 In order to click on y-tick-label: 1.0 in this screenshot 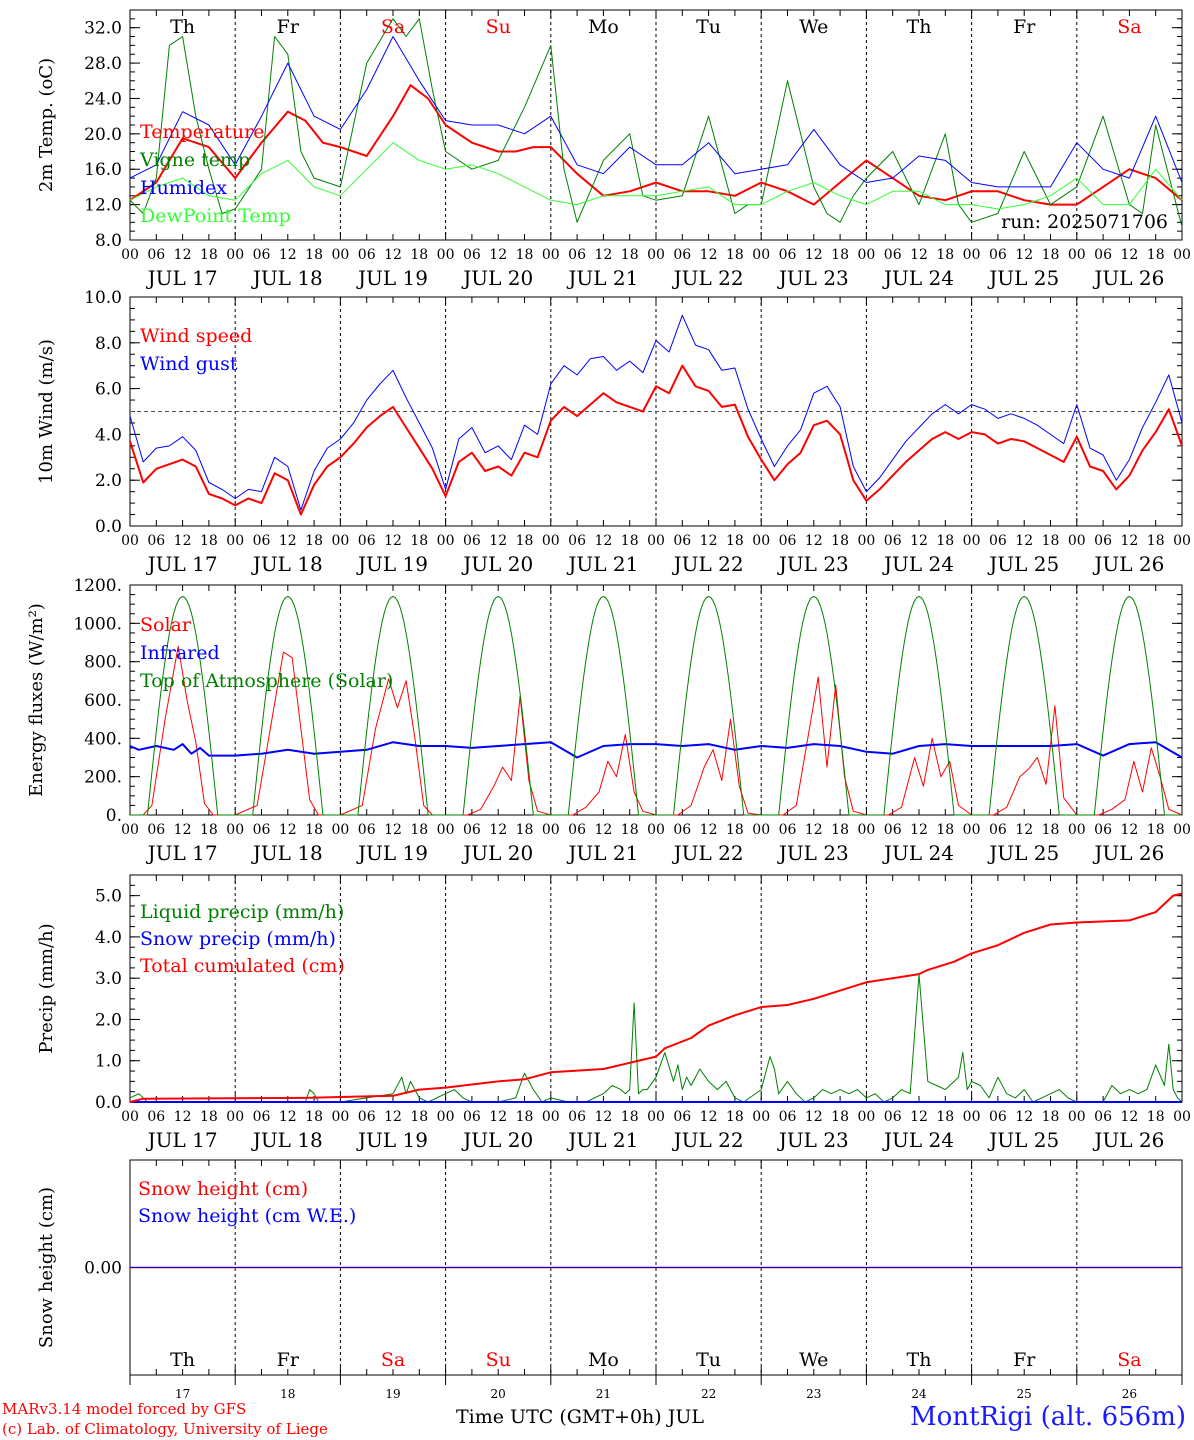, I will do `click(108, 1062)`.